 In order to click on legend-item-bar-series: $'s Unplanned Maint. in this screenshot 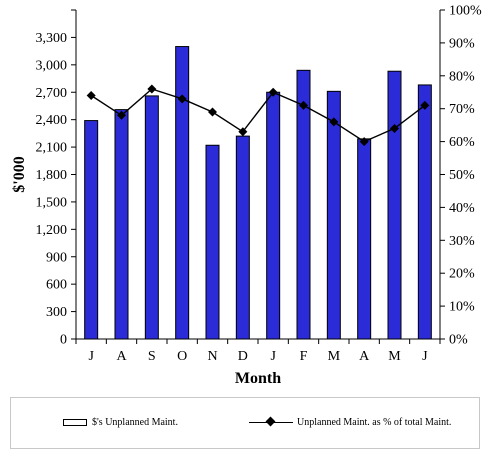, I will do `click(120, 422)`.